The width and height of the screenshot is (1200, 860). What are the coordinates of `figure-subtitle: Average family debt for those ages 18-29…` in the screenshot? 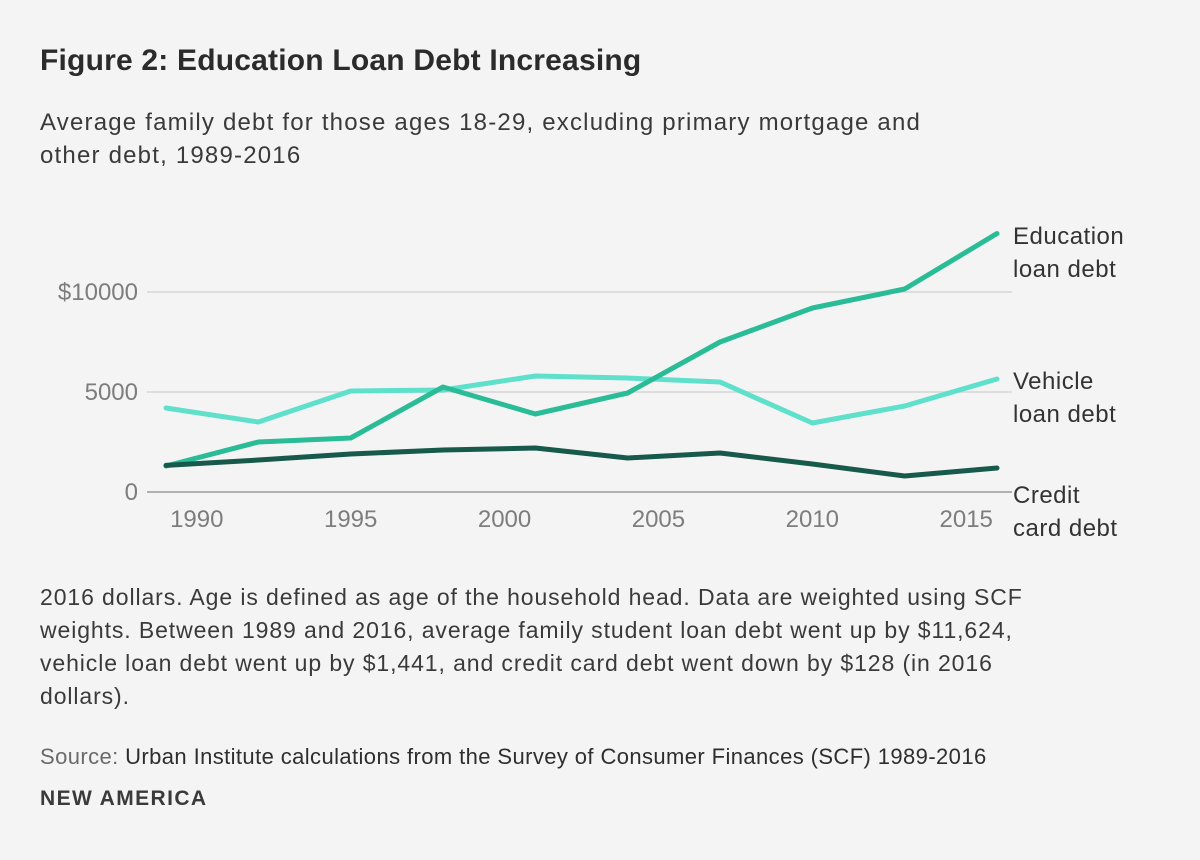 It's located at (480, 139).